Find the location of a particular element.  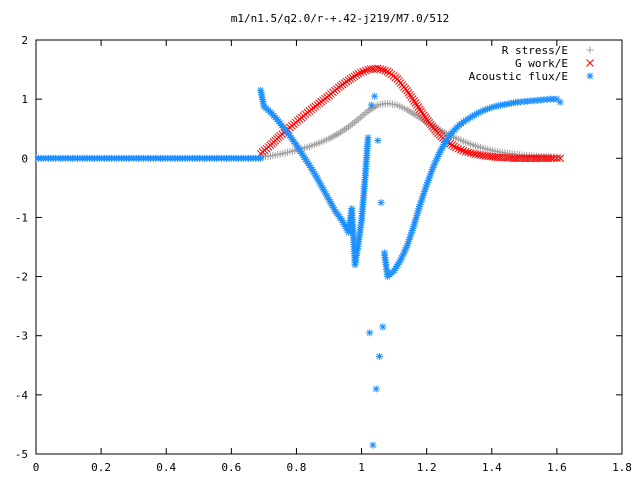

y-tick-label: -3 is located at coordinates (21, 336).